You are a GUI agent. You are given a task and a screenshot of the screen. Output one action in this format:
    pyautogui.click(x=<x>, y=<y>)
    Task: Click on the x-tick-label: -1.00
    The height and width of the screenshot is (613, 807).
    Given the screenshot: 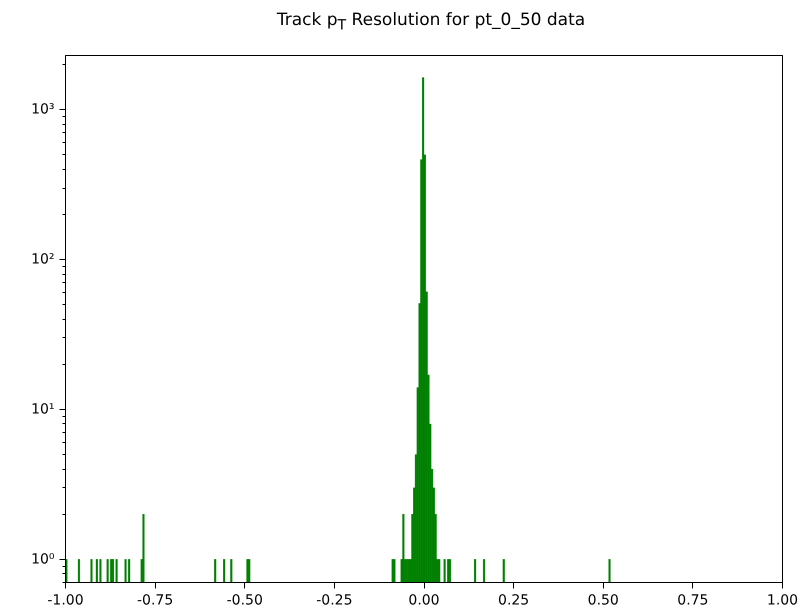 What is the action you would take?
    pyautogui.click(x=65, y=600)
    